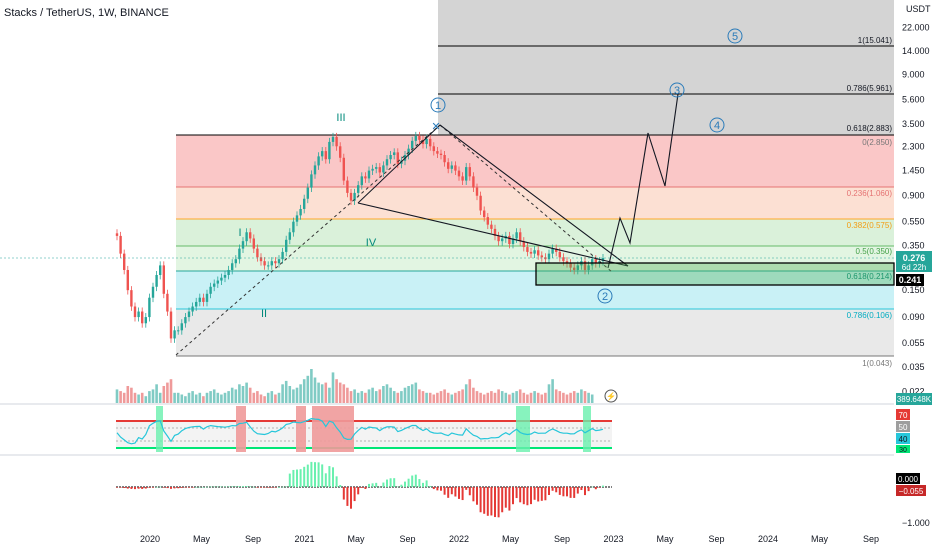  What do you see at coordinates (613, 539) in the screenshot?
I see `time-tick: 2023` at bounding box center [613, 539].